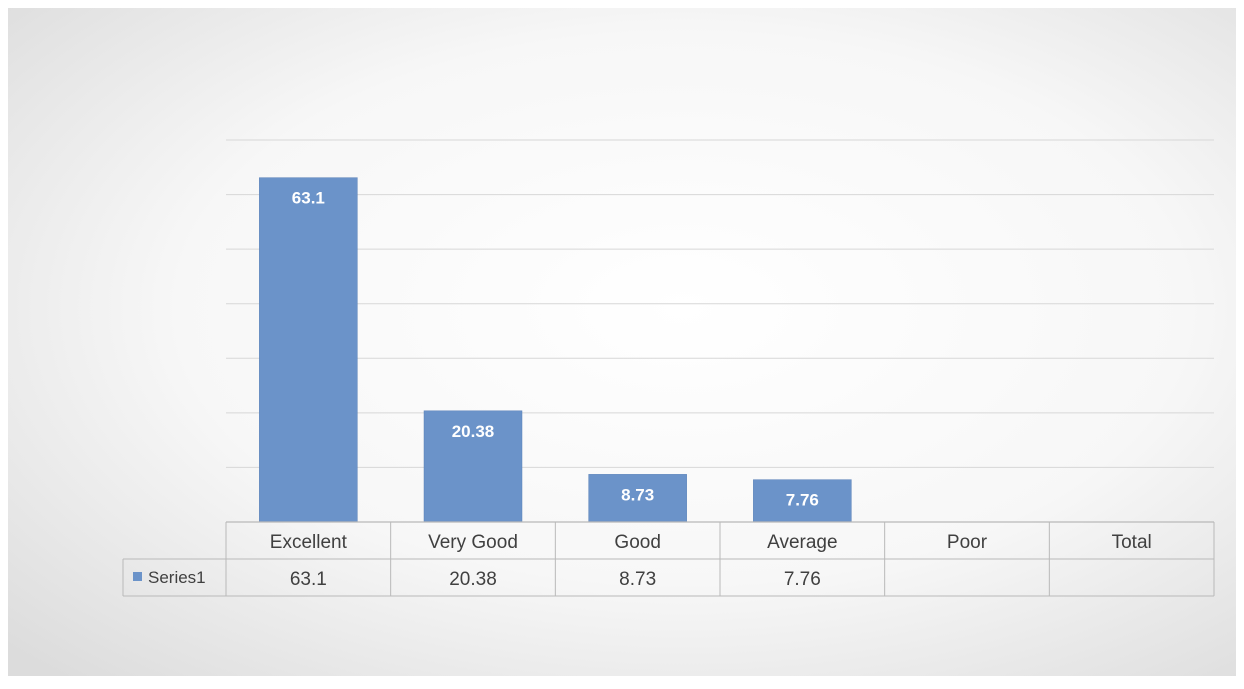  Describe the element at coordinates (473, 431) in the screenshot. I see `bar-data-label: 20.38` at that location.